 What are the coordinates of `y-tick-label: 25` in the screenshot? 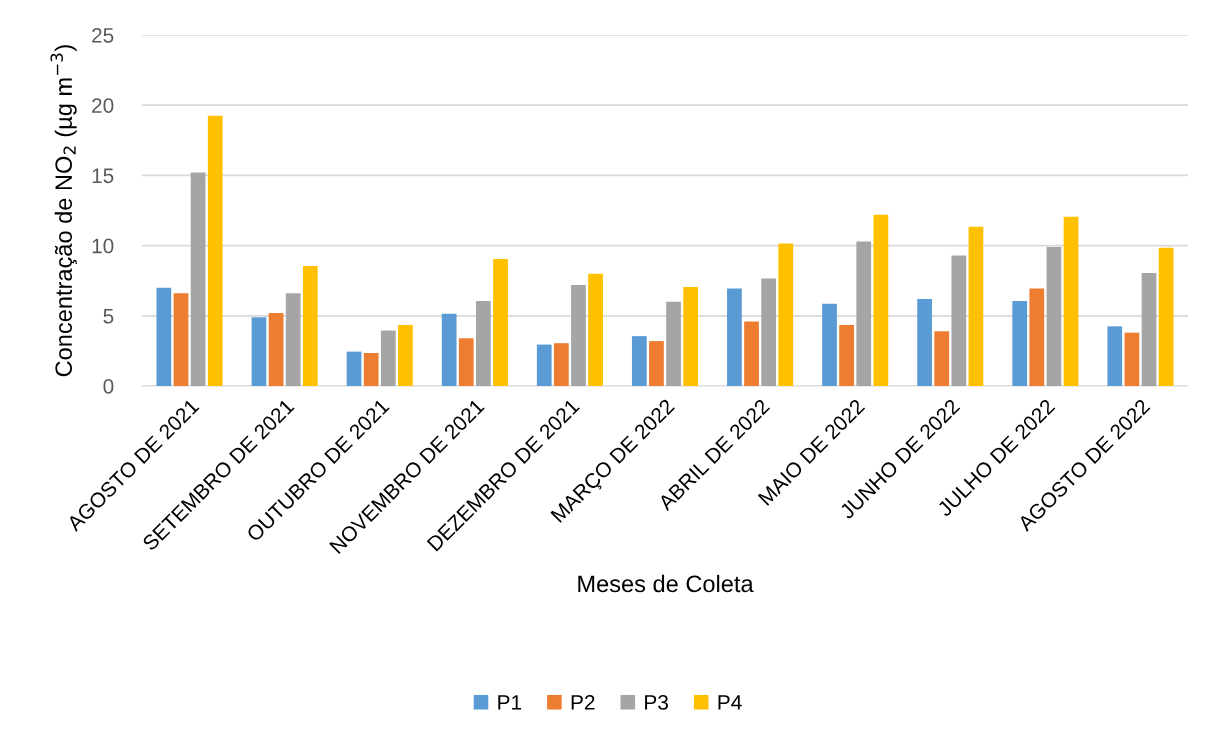 It's located at (103, 35).